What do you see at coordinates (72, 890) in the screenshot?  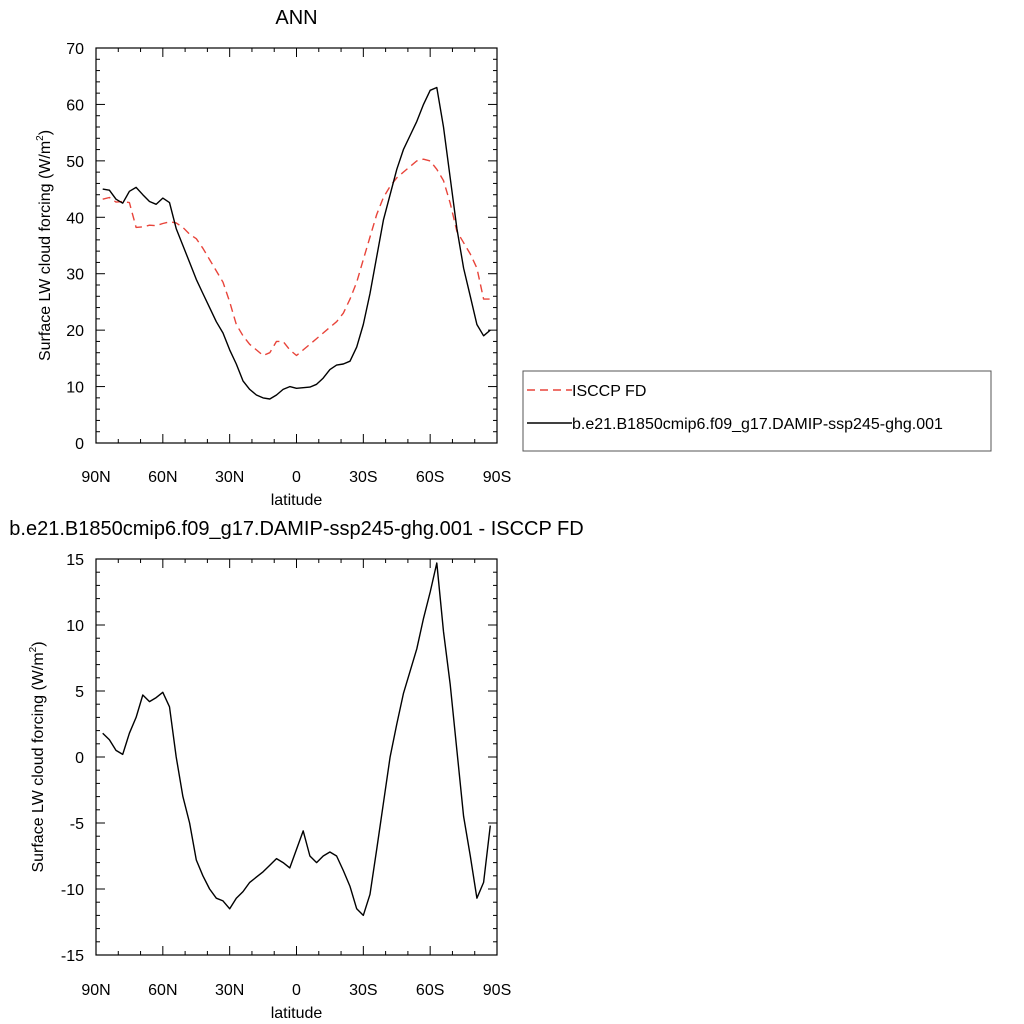 I see `y-tick-label: -10` at bounding box center [72, 890].